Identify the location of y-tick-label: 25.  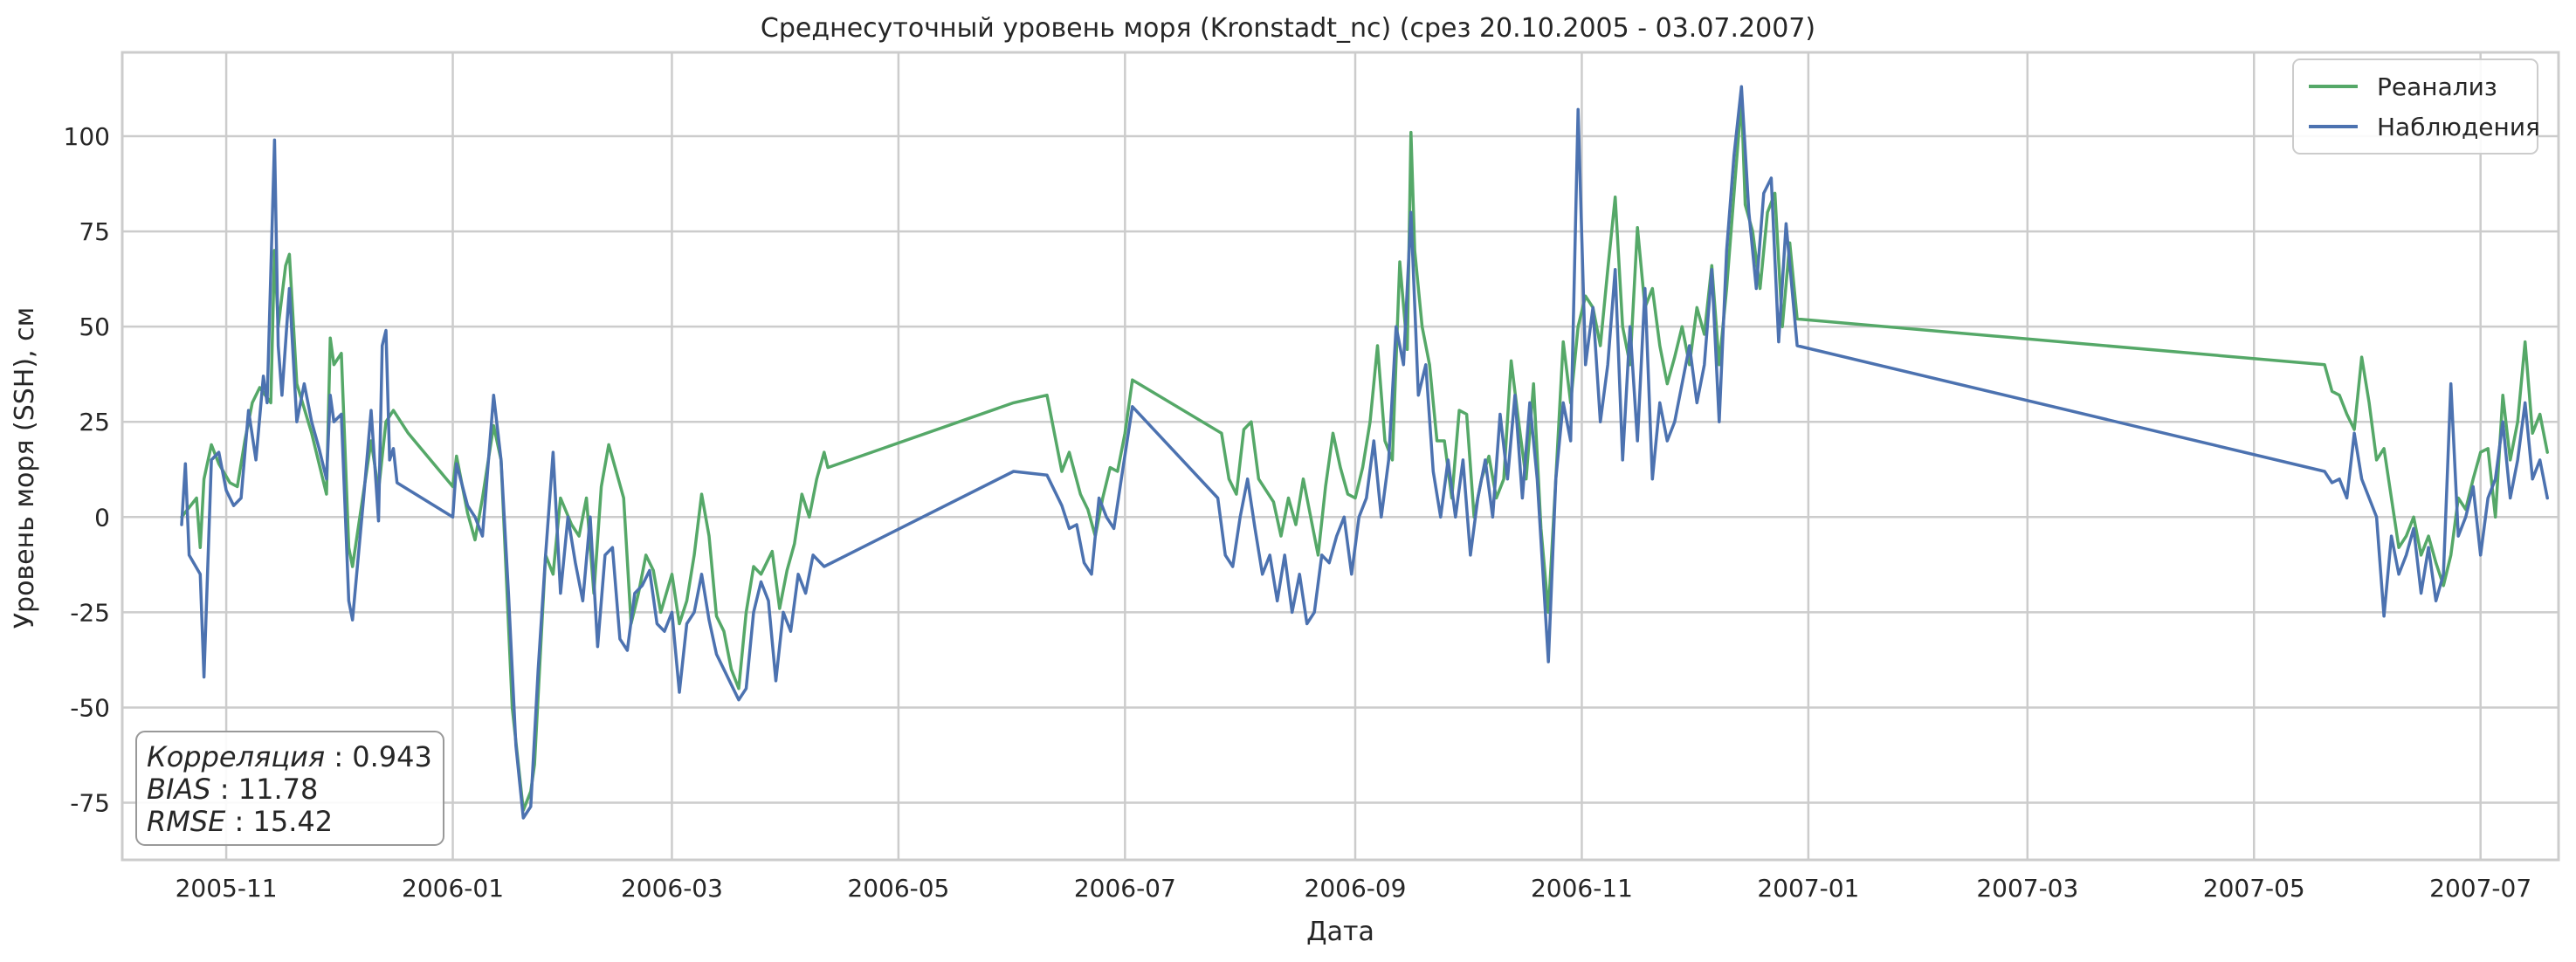
(94, 422).